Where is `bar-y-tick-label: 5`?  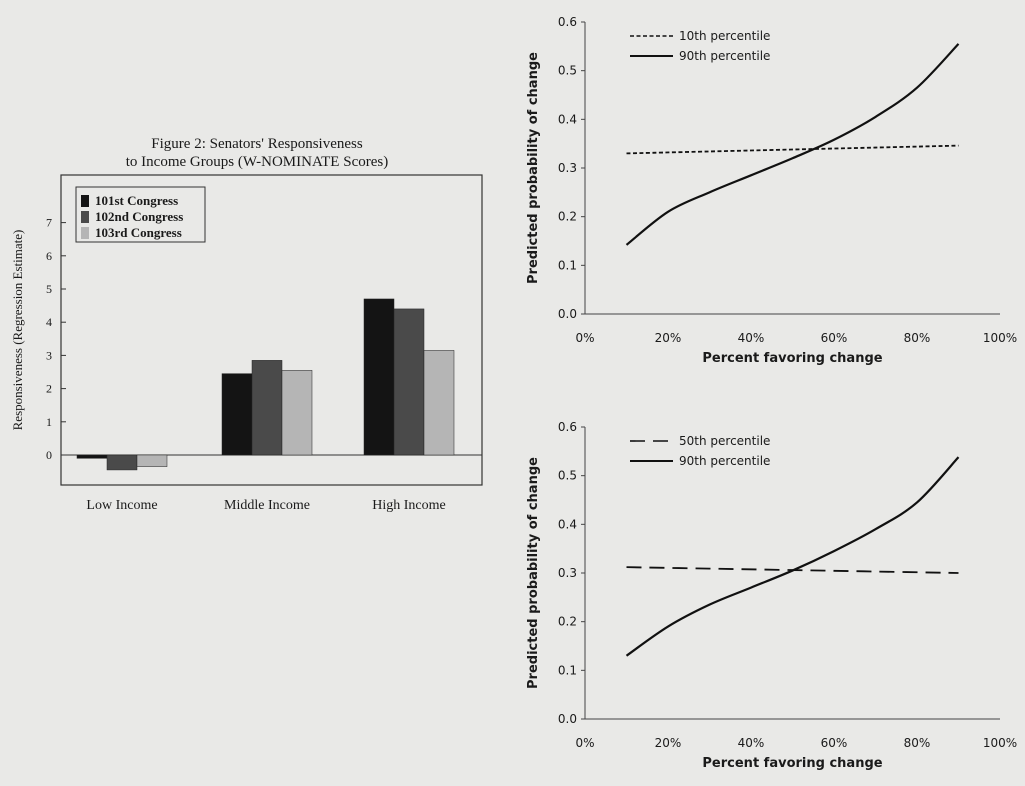 bar-y-tick-label: 5 is located at coordinates (49, 289).